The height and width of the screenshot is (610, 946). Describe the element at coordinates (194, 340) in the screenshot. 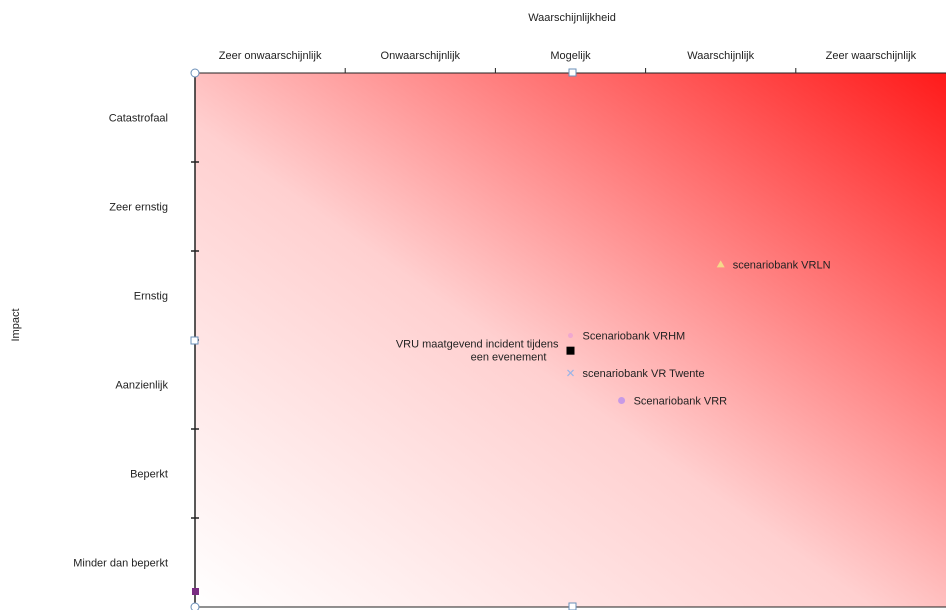

I see `resize-handle-left-mid` at that location.